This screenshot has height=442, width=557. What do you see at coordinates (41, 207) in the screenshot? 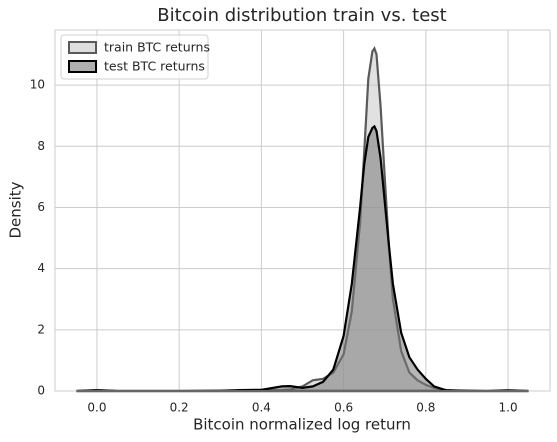
I see `y-tick-label: 6` at bounding box center [41, 207].